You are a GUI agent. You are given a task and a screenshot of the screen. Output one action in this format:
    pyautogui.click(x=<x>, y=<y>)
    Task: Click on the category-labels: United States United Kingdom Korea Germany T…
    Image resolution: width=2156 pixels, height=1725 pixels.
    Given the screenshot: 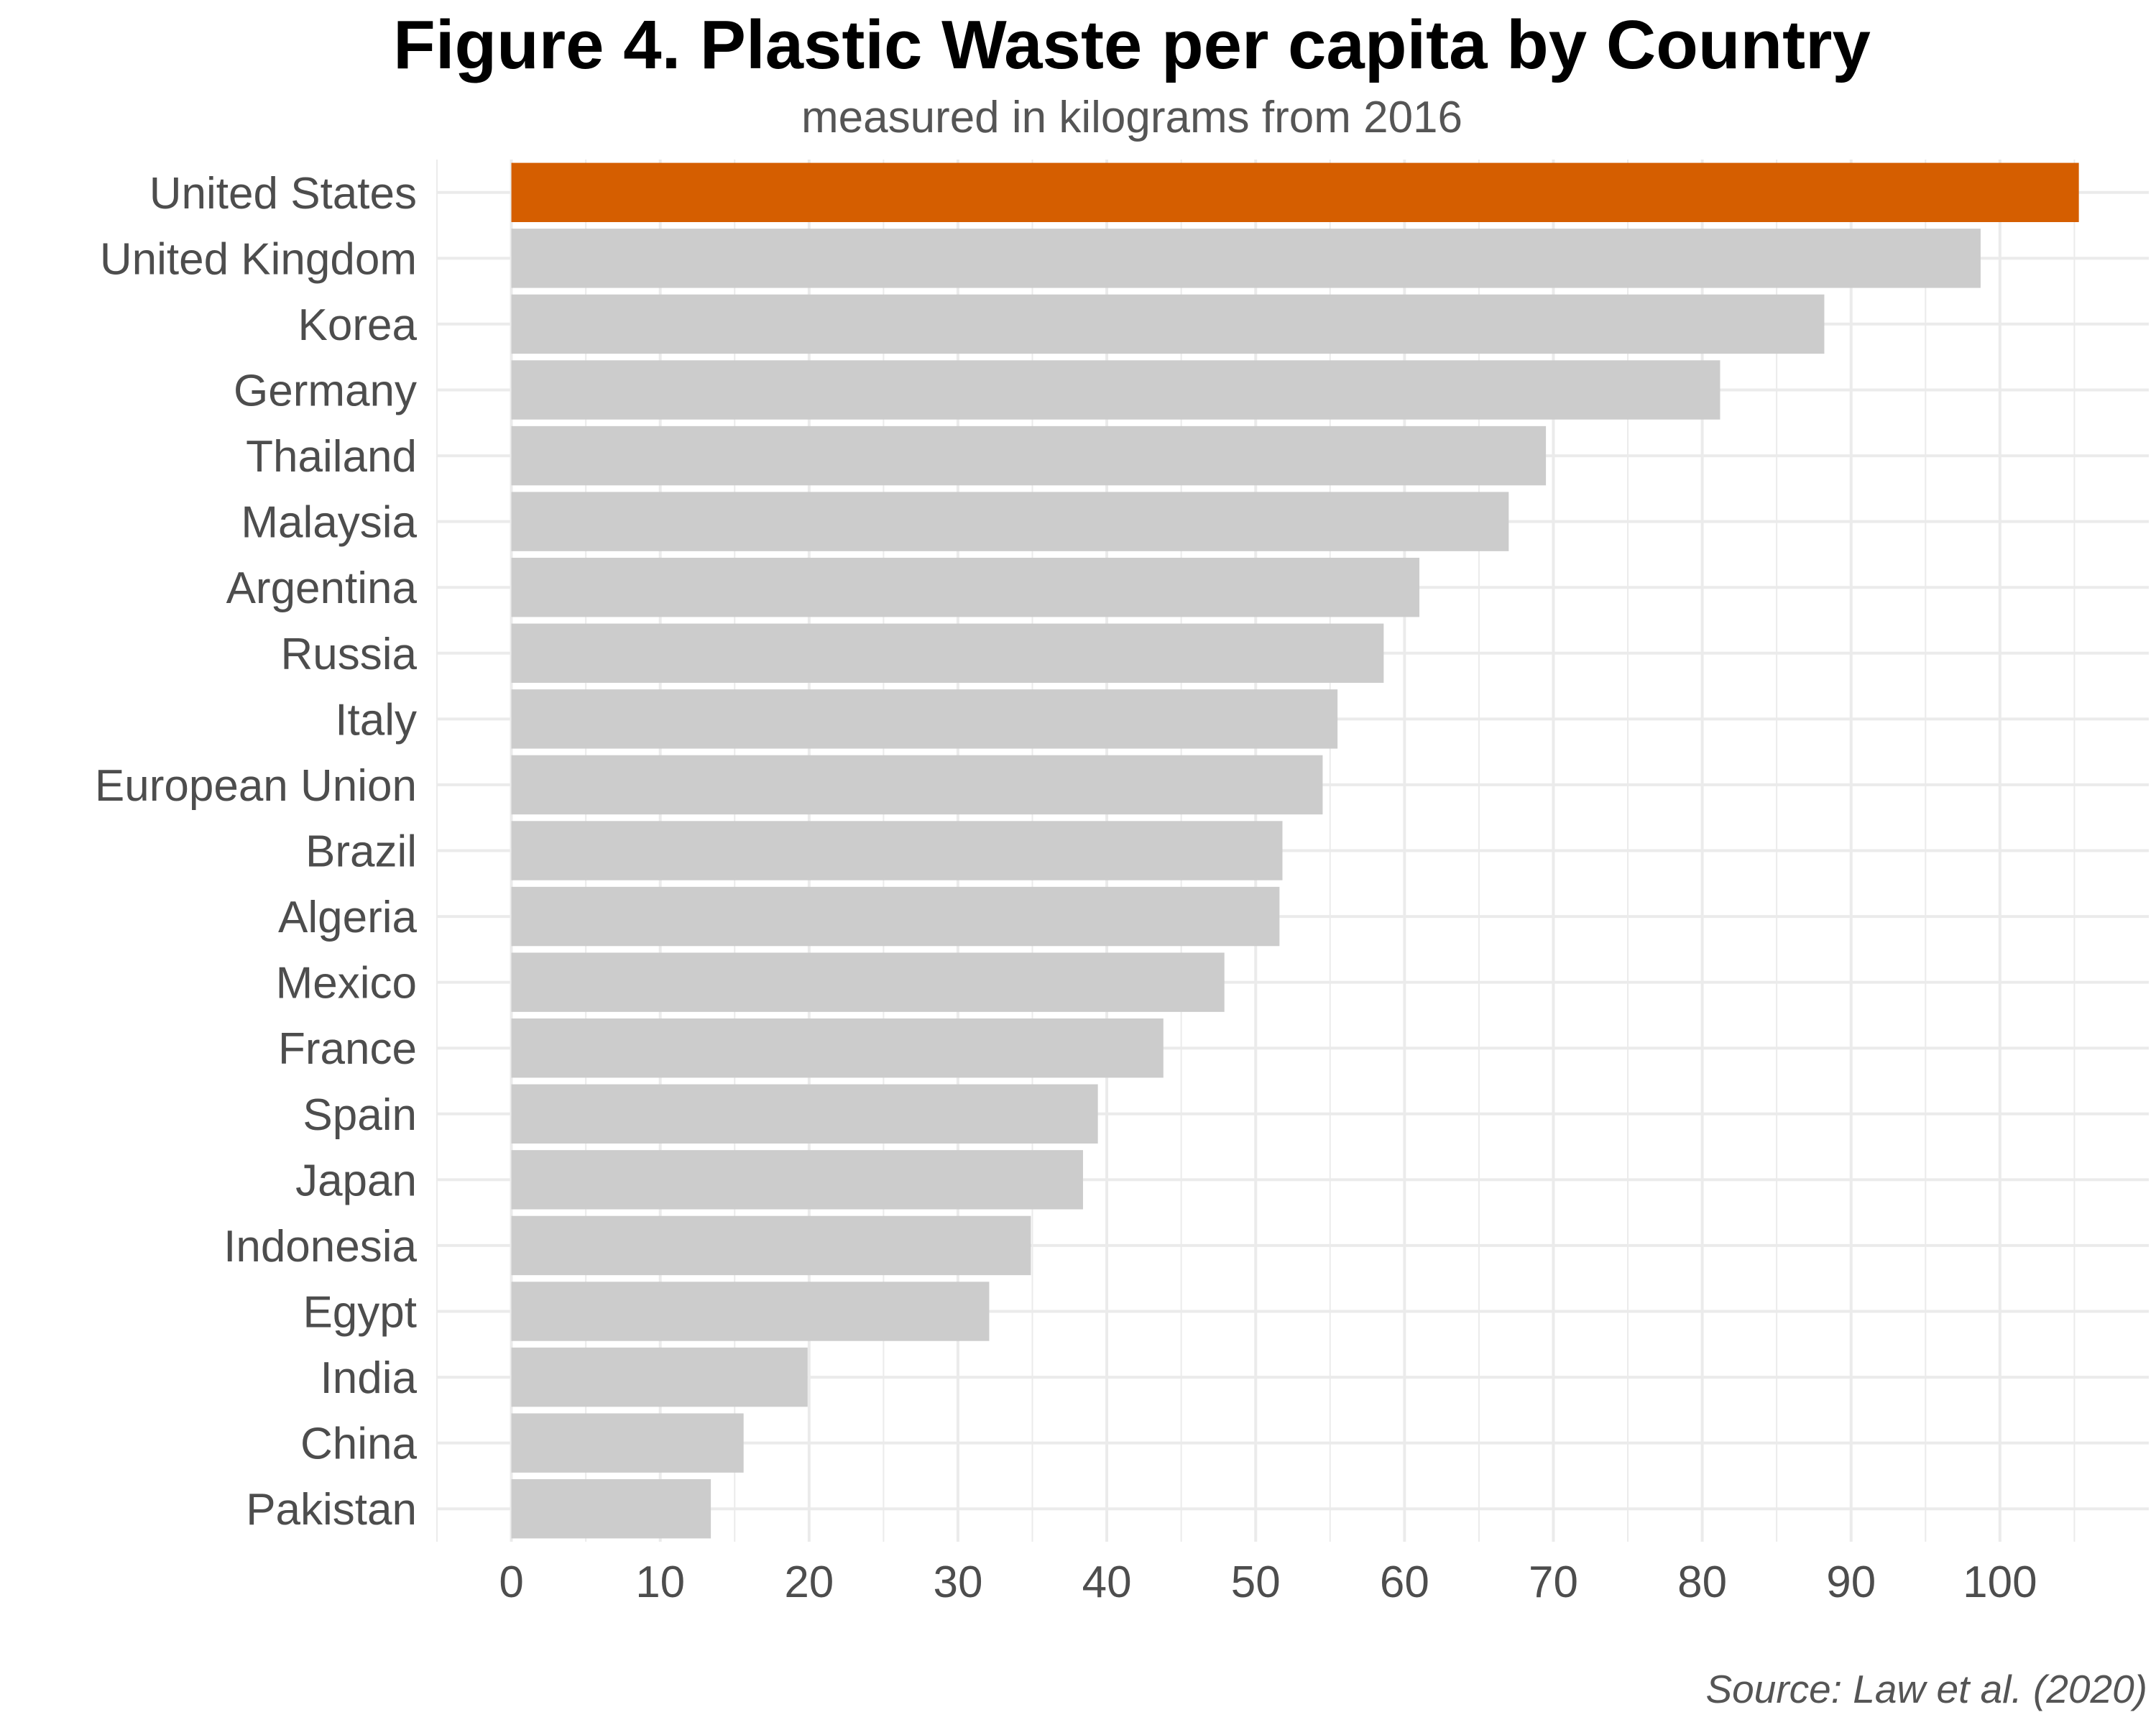 What is the action you would take?
    pyautogui.click(x=257, y=852)
    